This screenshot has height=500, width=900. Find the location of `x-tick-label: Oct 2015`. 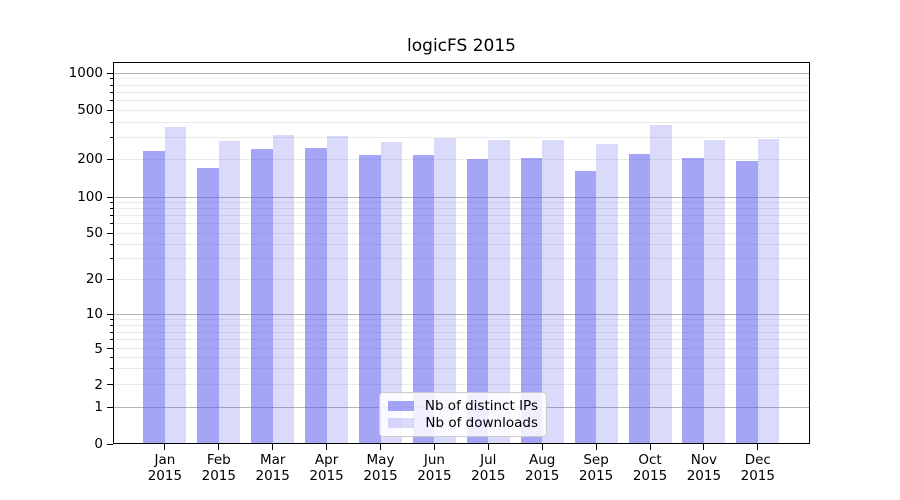

x-tick-label: Oct 2015 is located at coordinates (650, 468).